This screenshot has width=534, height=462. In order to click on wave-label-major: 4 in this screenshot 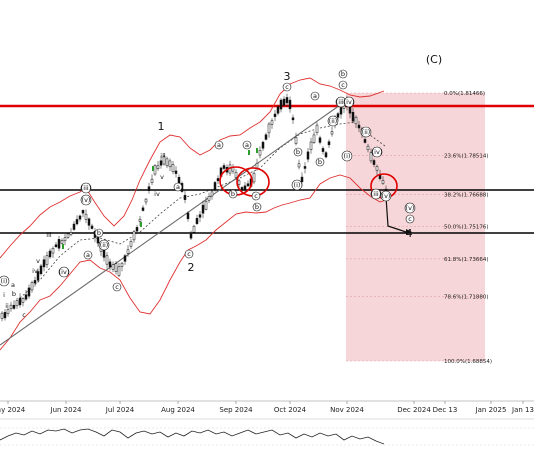, I will do `click(409, 233)`.